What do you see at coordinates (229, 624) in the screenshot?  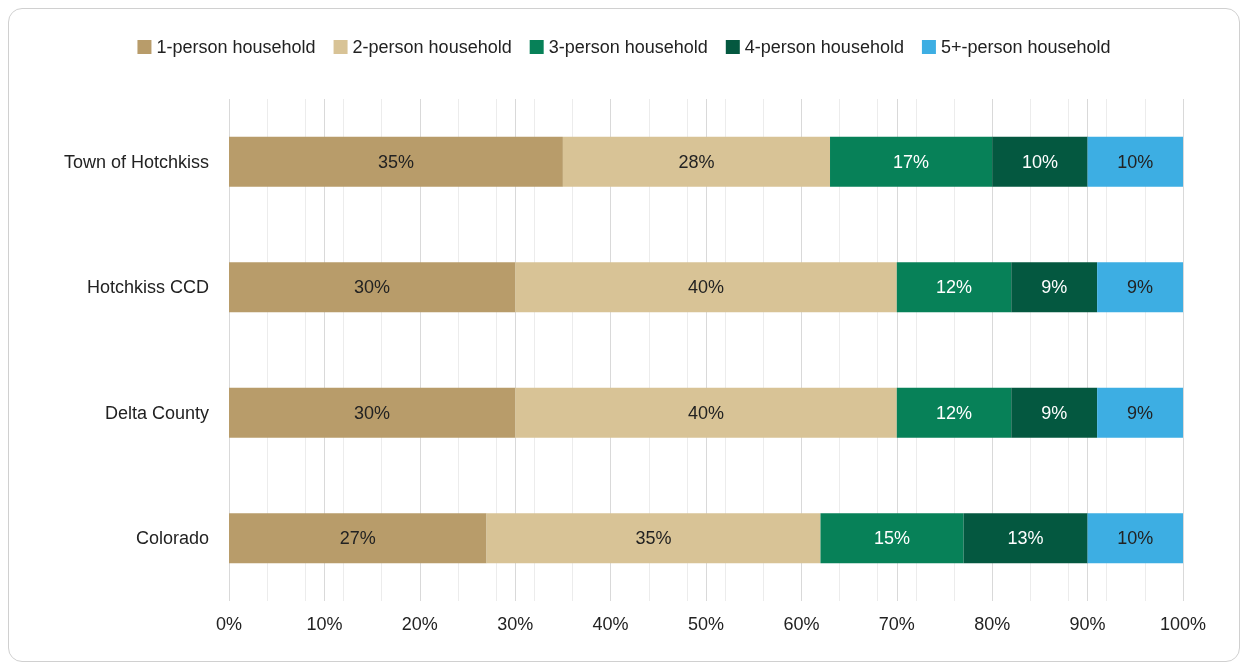 I see `x-tick-label: 0%` at bounding box center [229, 624].